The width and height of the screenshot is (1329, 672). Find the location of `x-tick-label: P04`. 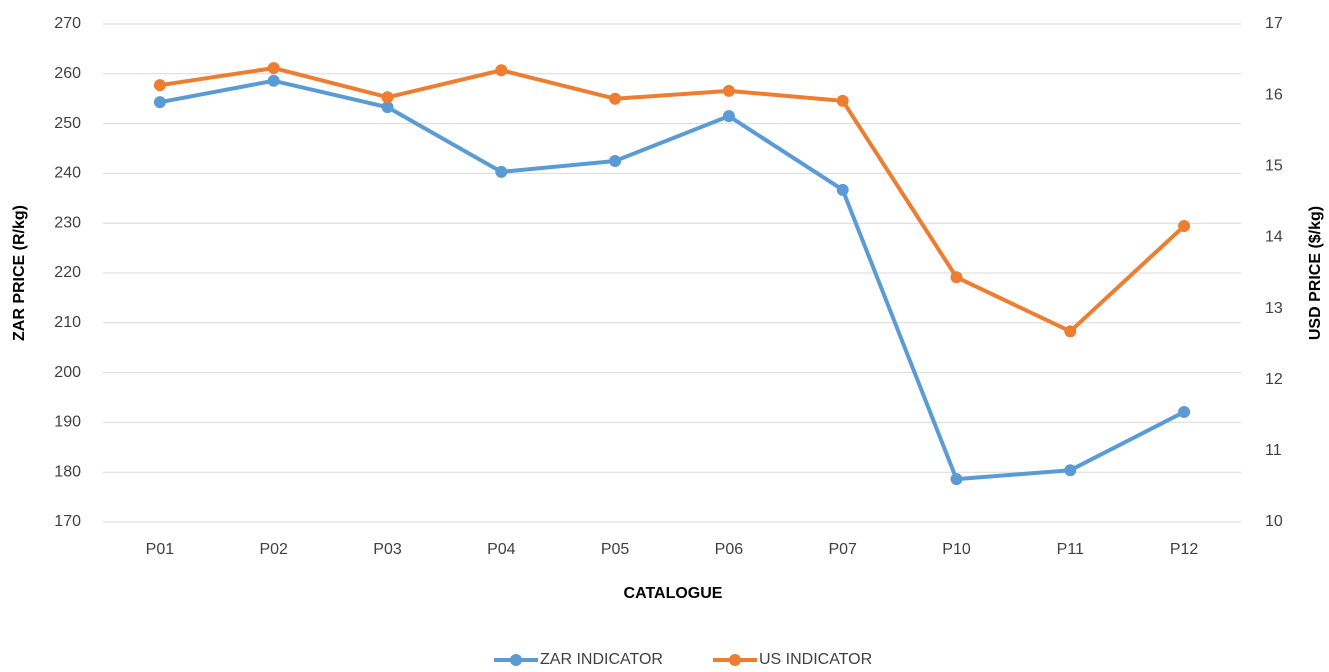

x-tick-label: P04 is located at coordinates (501, 549).